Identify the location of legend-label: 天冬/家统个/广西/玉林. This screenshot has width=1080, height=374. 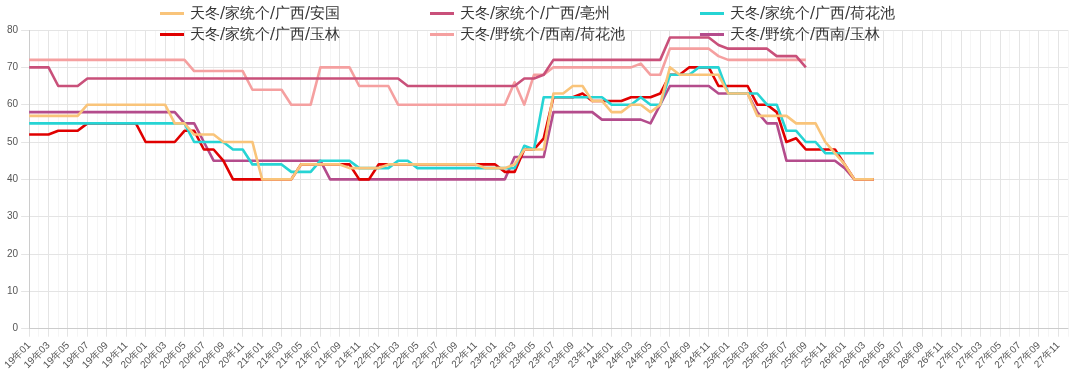
(265, 34).